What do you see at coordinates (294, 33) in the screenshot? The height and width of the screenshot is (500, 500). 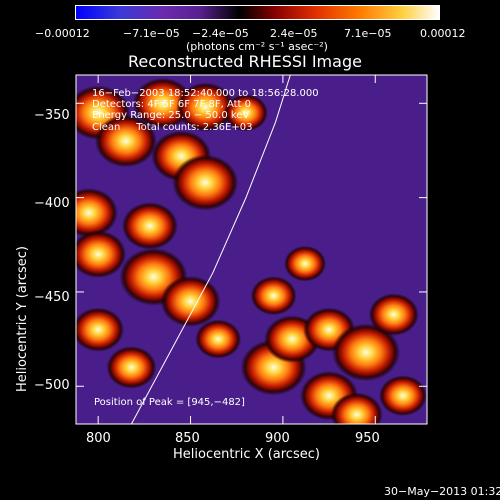 I see `colorbar-tick-label: 2.4e−05` at bounding box center [294, 33].